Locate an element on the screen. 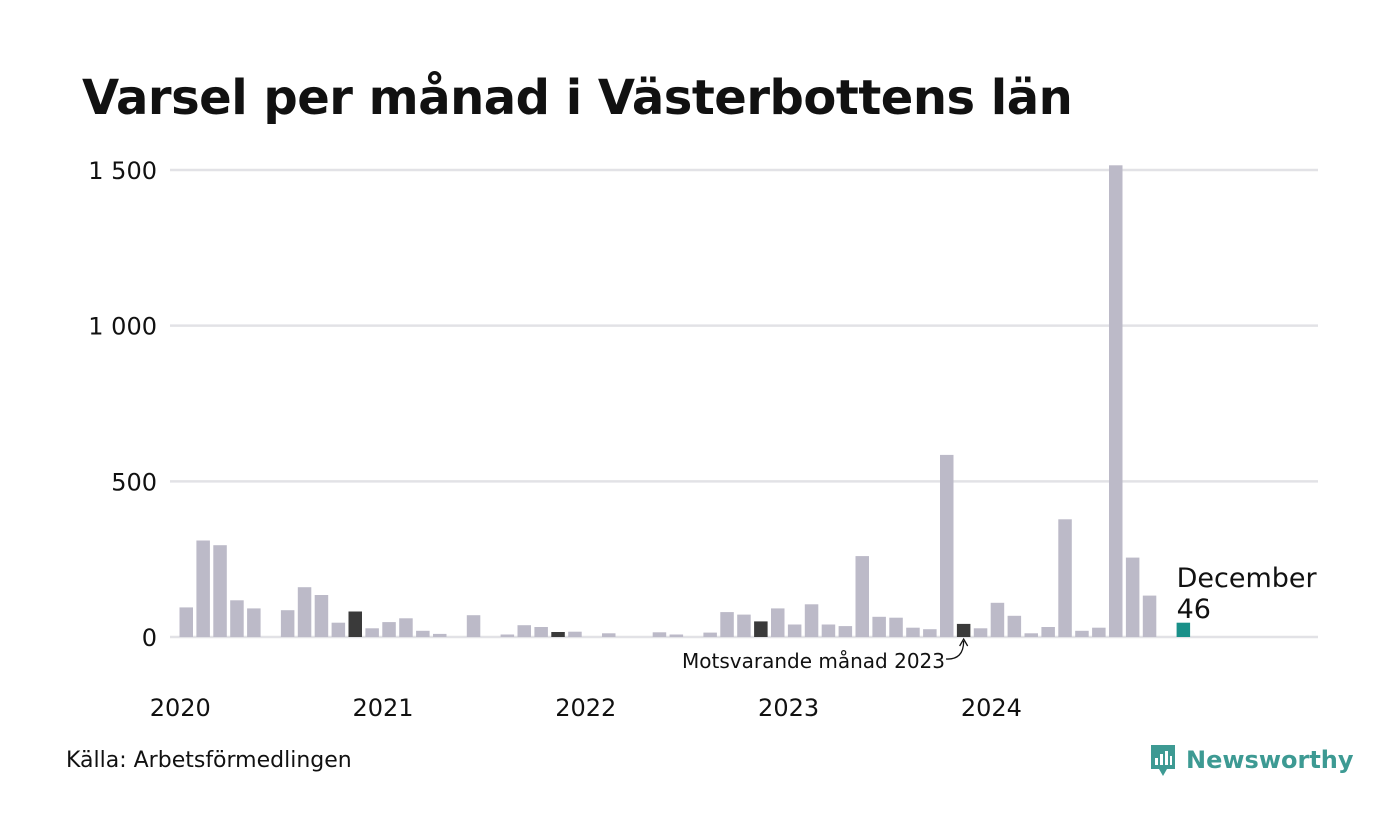 This screenshot has height=840, width=1400. y-tick-label: 0 is located at coordinates (149, 638).